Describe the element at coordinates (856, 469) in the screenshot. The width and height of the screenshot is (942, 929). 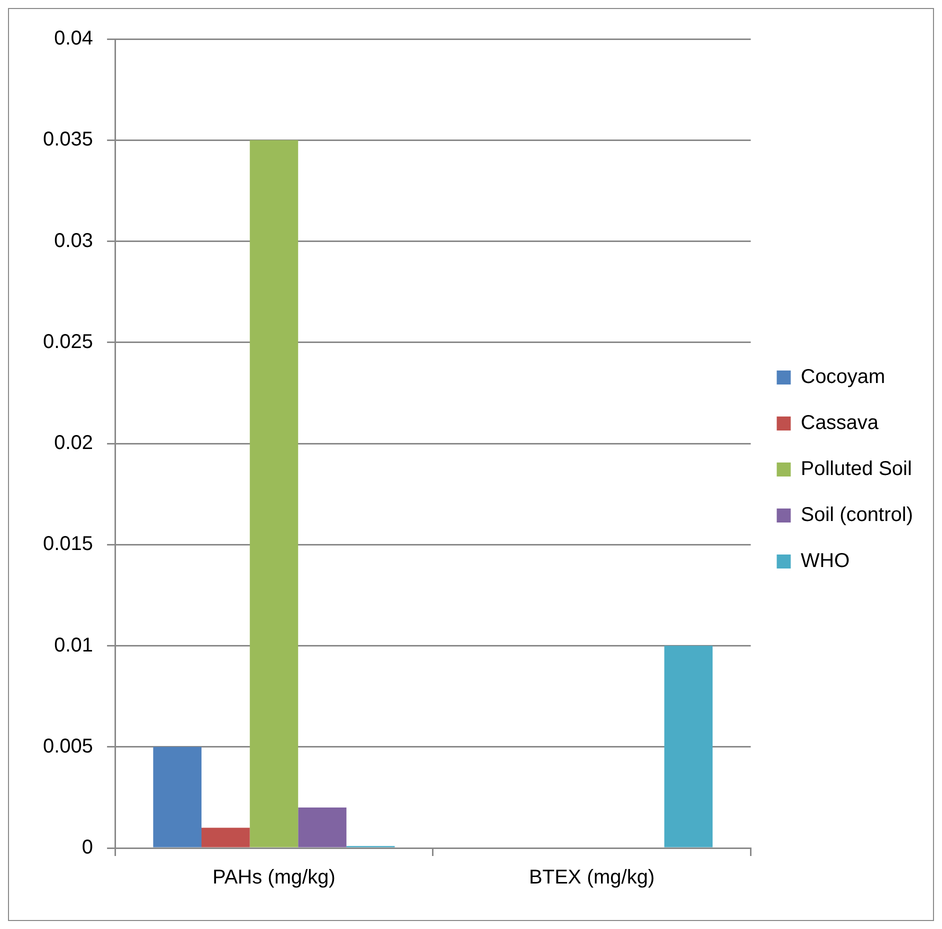
I see `legend-label: Polluted Soil` at that location.